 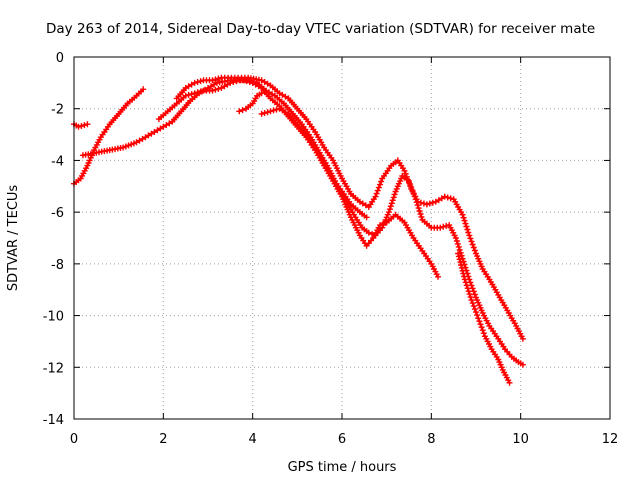 I want to click on y-tick-label: -14, so click(x=53, y=420).